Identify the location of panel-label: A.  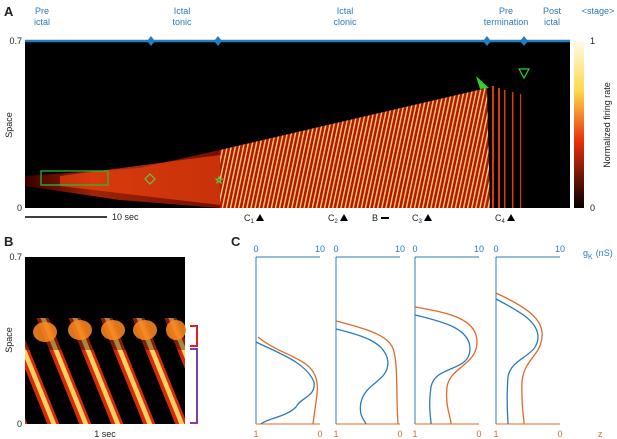
(9, 11).